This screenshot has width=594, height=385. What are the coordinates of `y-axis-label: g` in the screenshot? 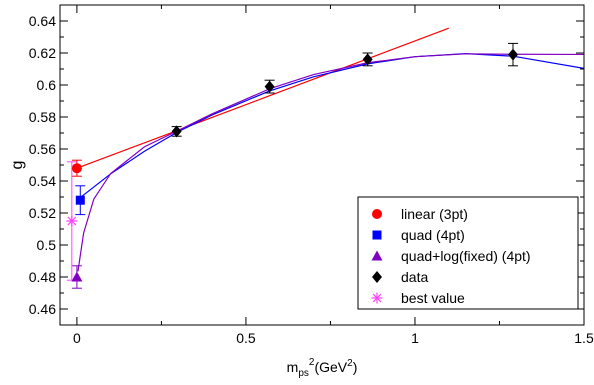 It's located at (17, 165).